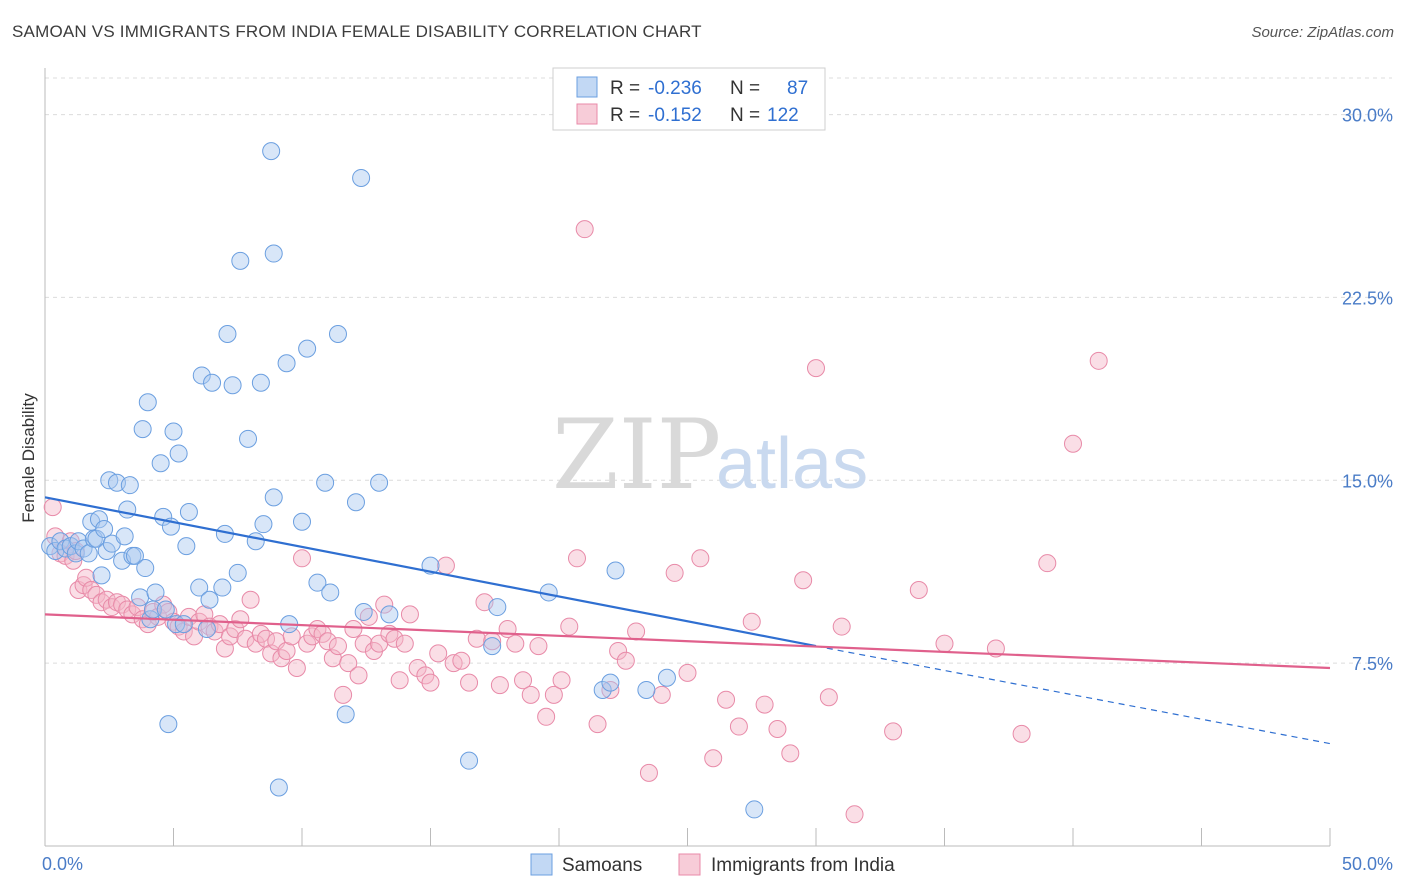  Describe the element at coordinates (1372, 664) in the screenshot. I see `y-tick-label: 7.5%` at that location.